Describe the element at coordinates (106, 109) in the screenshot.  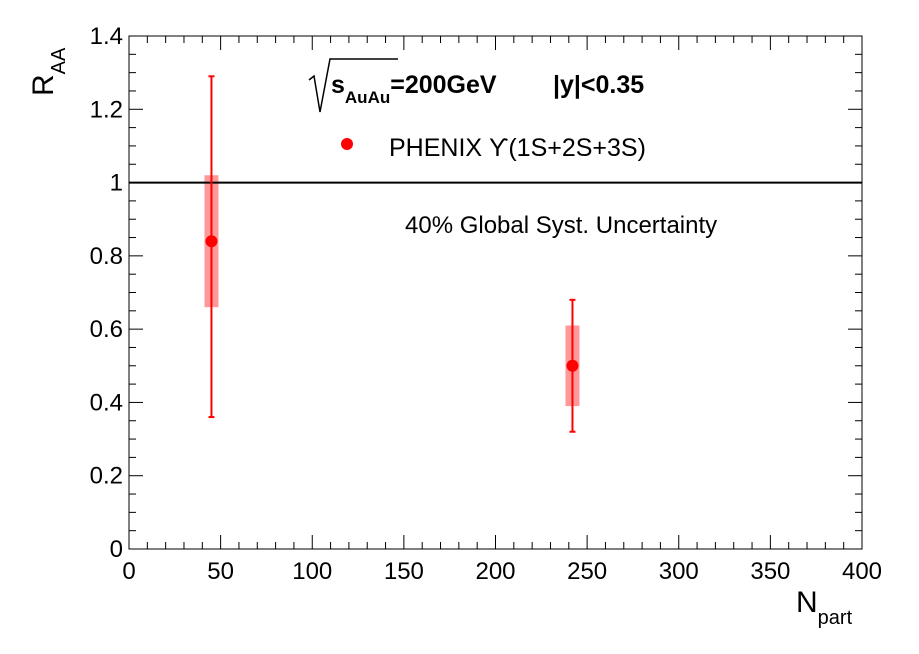
I see `y-tick-label: 1.2` at that location.